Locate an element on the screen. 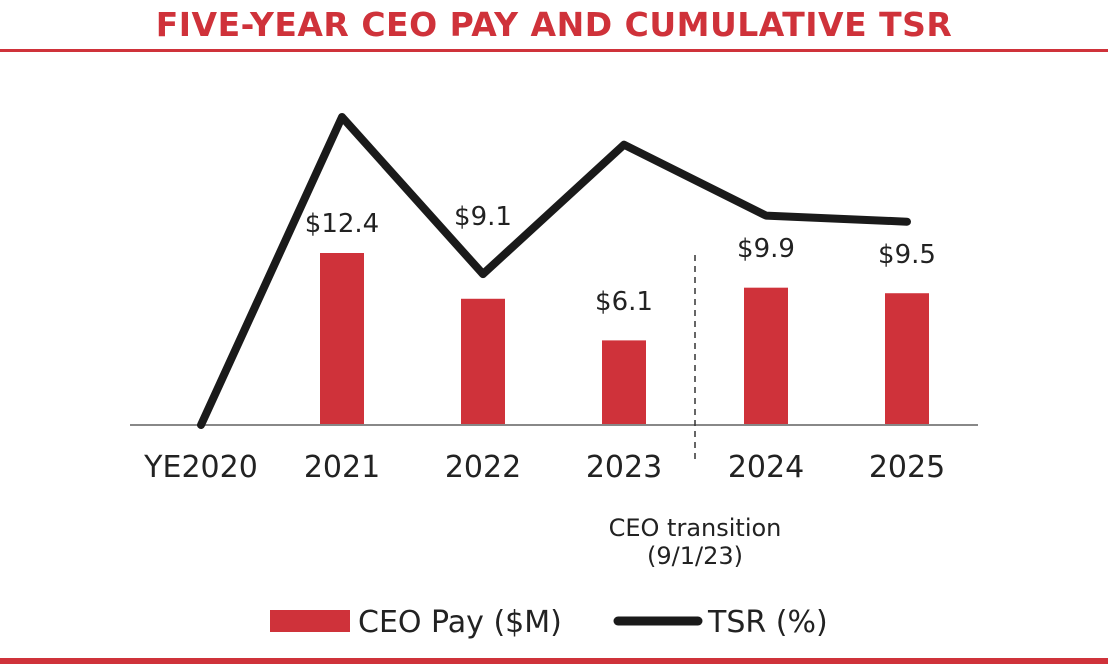  pay-bar-2022 is located at coordinates (483, 361).